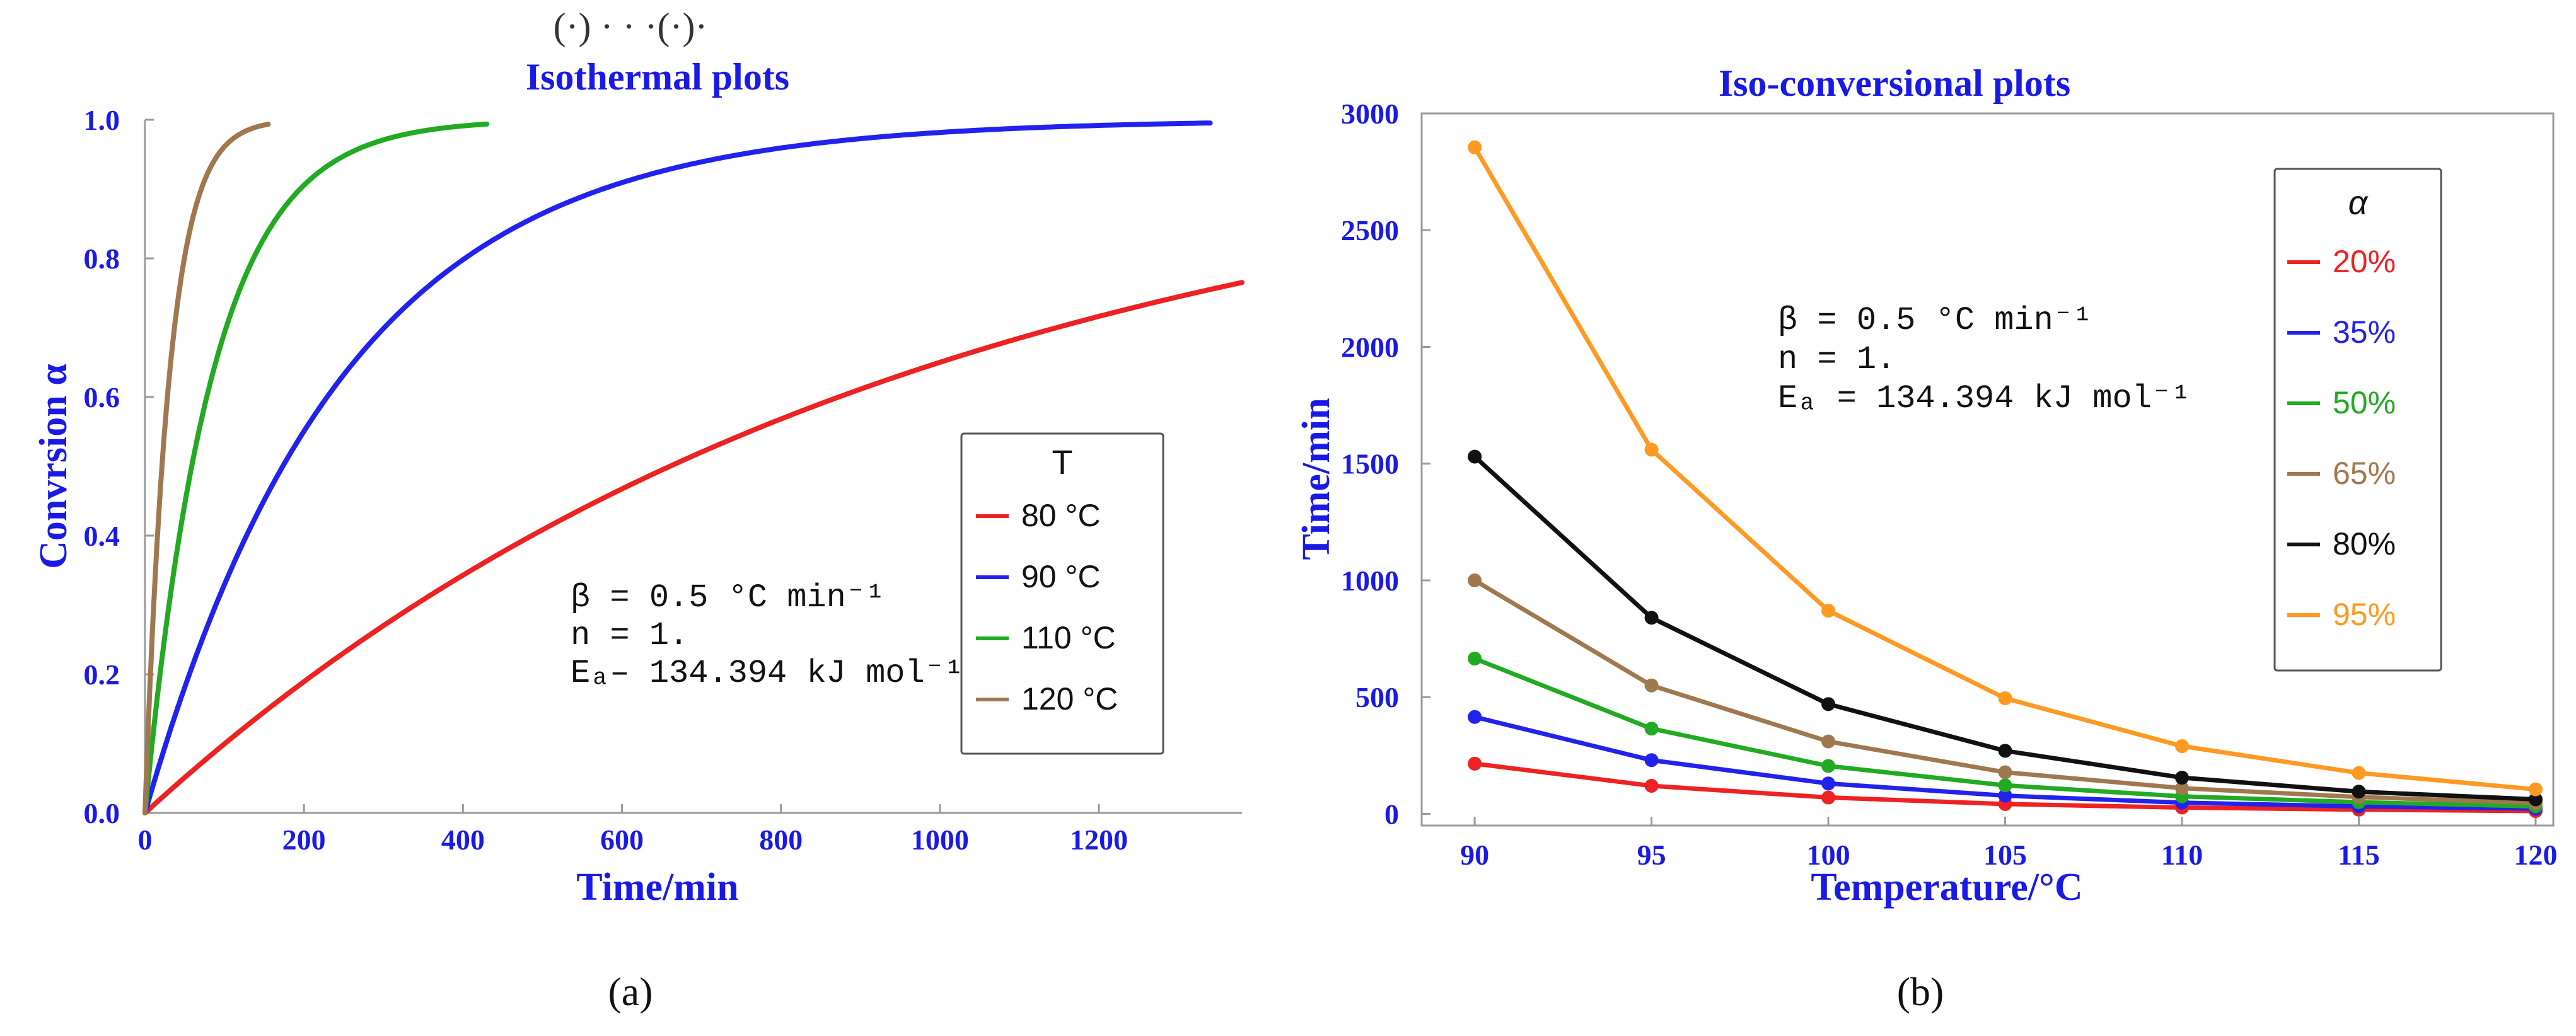 This screenshot has width=2576, height=1036. Describe the element at coordinates (1061, 576) in the screenshot. I see `panel-a-legend-label: 90 °C` at that location.